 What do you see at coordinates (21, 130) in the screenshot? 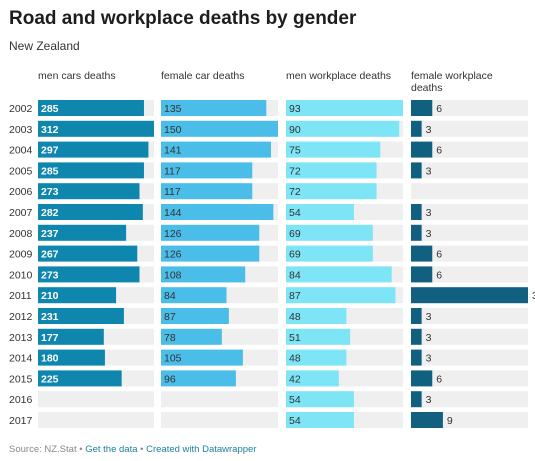
I see `row-label-year: 2003` at bounding box center [21, 130].